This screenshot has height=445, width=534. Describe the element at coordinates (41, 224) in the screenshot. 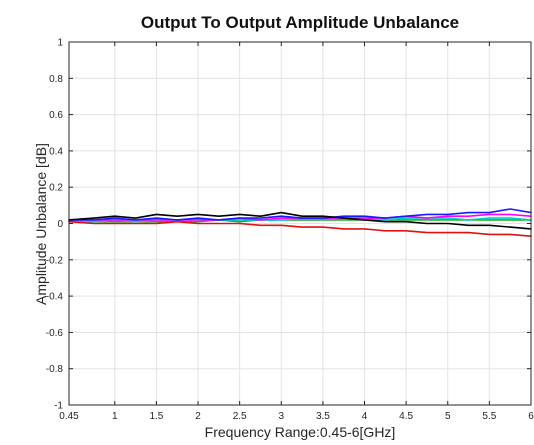

I see `y-axis-label: Amplitude Unbalance [dB]` at that location.